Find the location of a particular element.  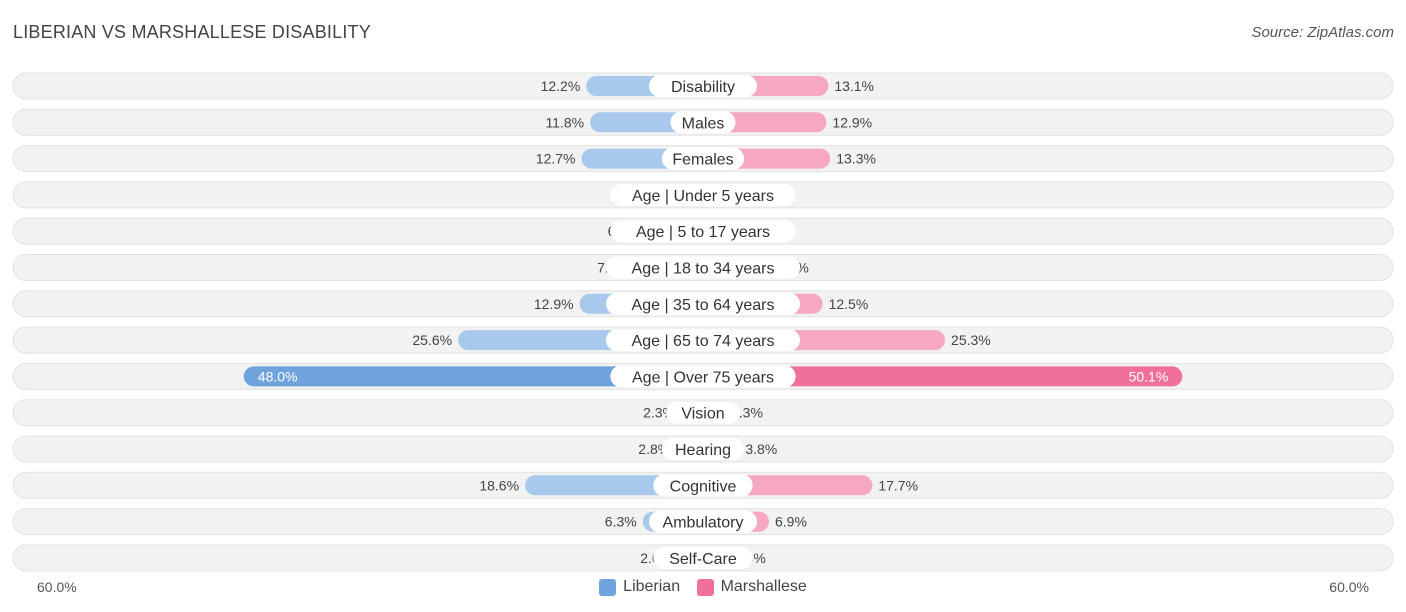

value-label-liberian: 2.8% is located at coordinates (654, 449).